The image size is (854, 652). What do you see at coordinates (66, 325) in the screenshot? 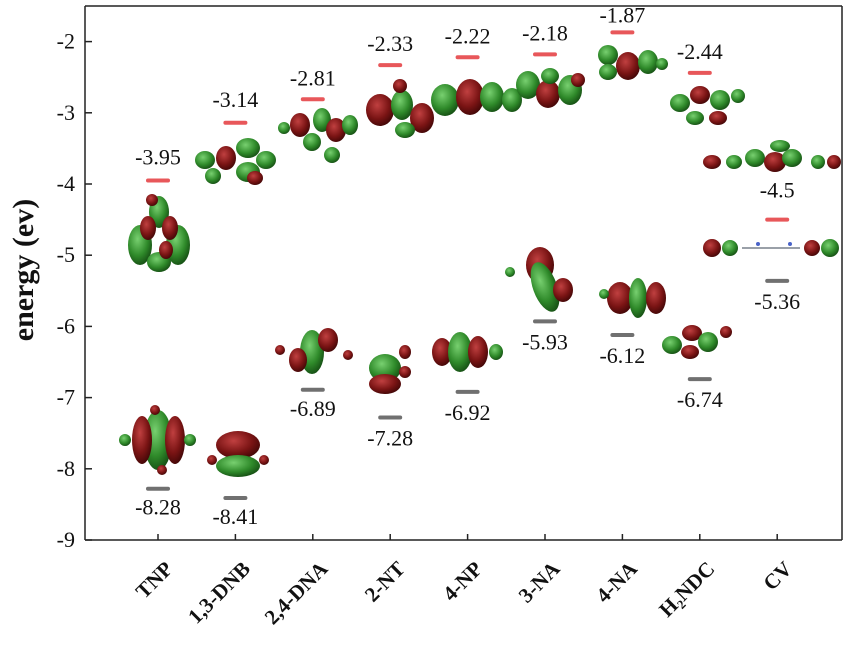
I see `y-tick-label: -6` at bounding box center [66, 325].